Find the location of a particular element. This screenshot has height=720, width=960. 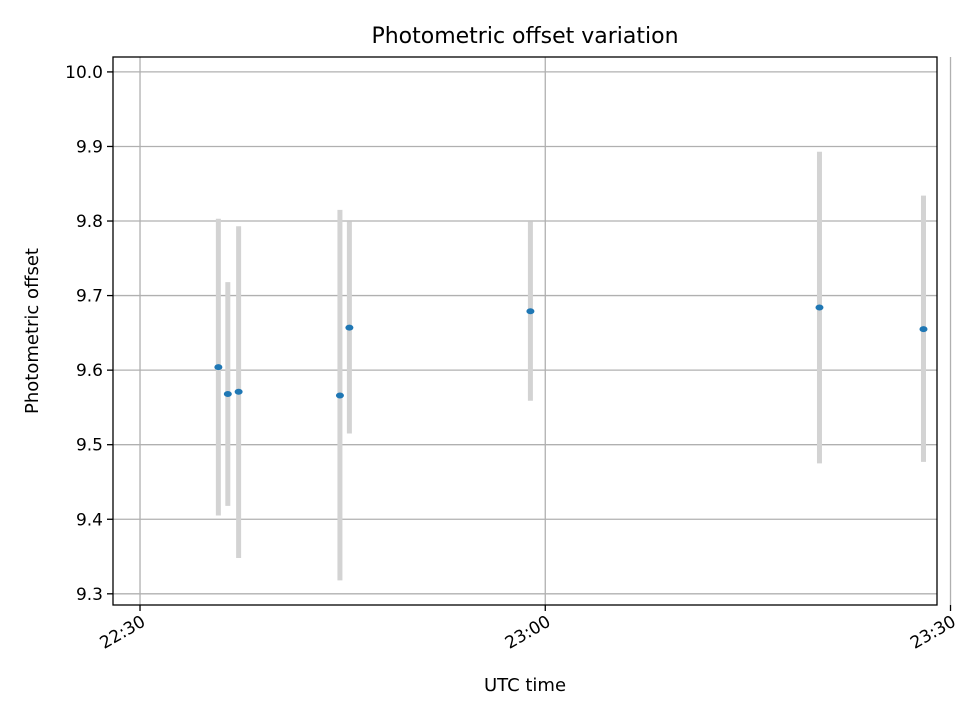

data-points is located at coordinates (571, 351).